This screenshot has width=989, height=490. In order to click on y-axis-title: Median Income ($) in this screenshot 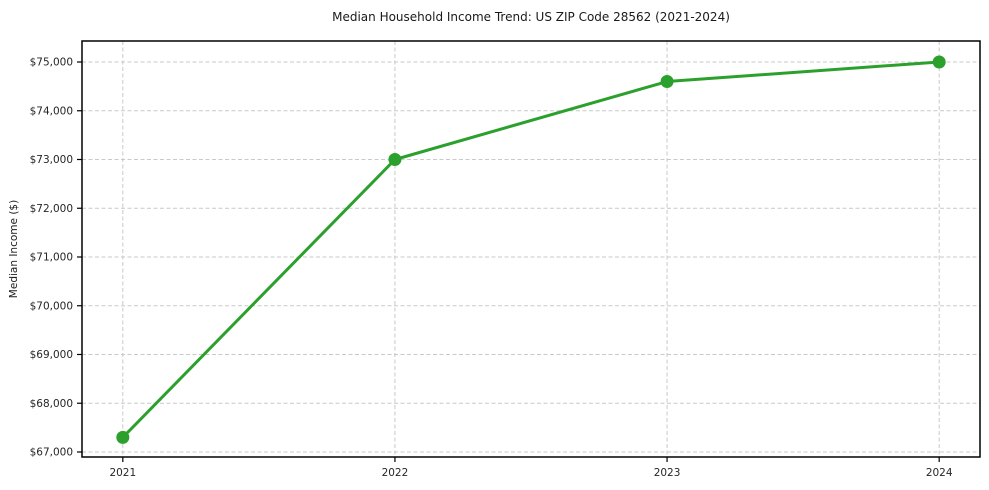, I will do `click(14, 249)`.